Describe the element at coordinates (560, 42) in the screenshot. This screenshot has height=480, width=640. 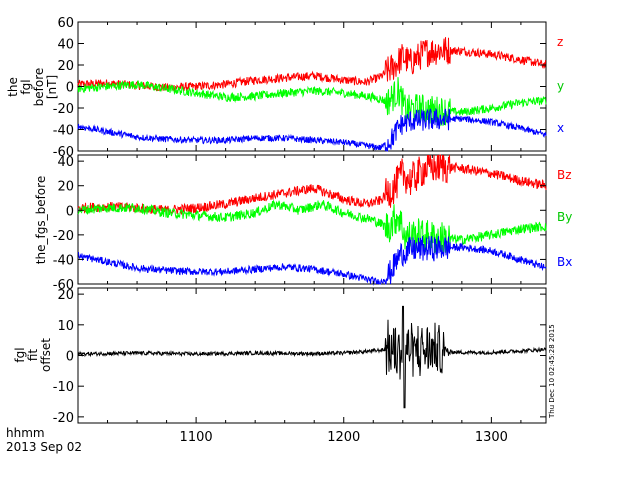
I see `legend-z: z` at that location.